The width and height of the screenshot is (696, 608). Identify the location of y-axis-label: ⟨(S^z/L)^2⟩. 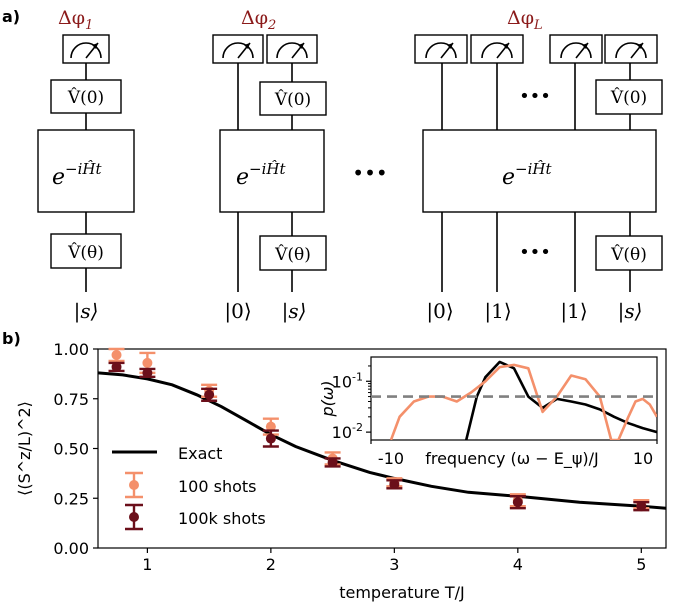
(24, 448).